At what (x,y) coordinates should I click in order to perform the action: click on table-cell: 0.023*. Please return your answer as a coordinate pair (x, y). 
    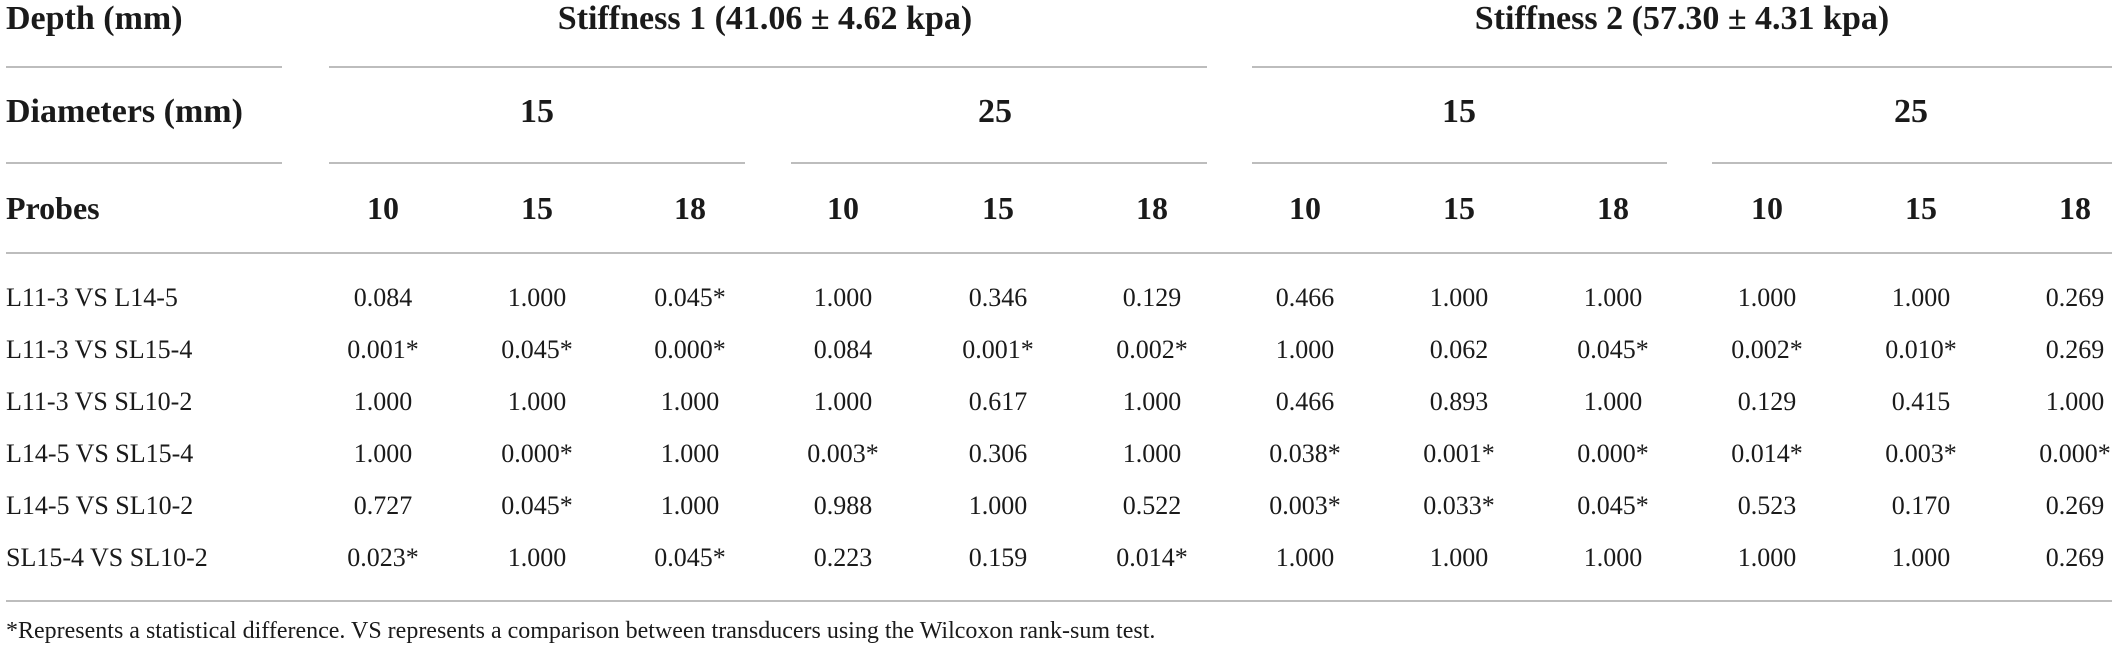
    Looking at the image, I should click on (383, 557).